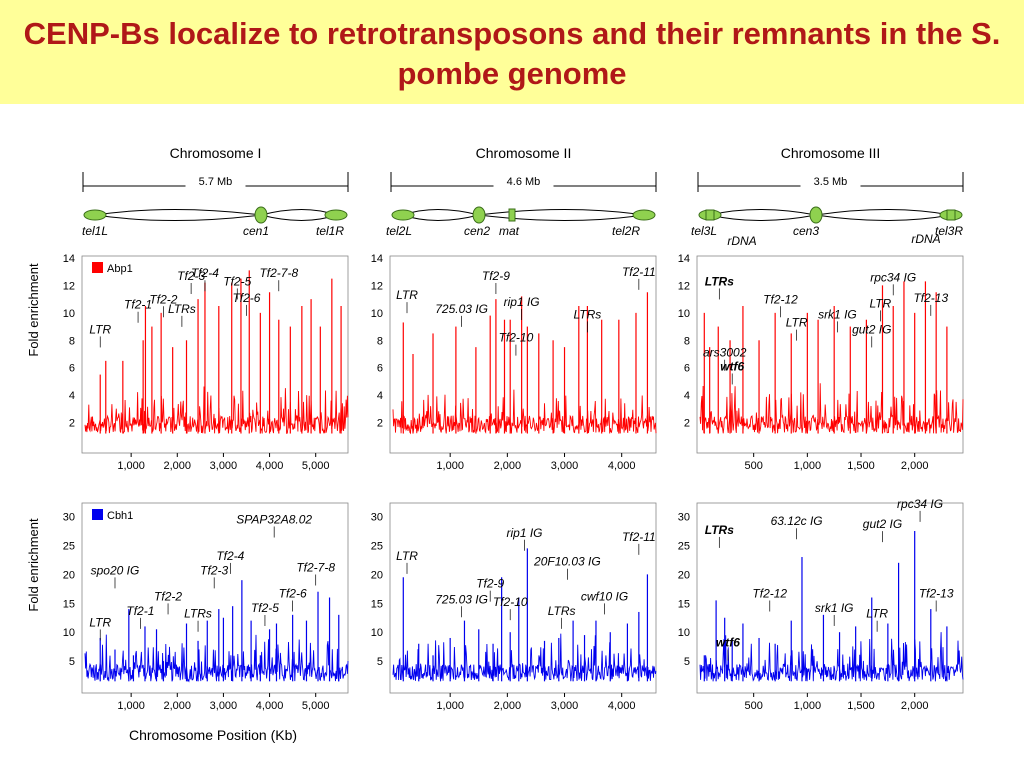 This screenshot has height=768, width=1024. What do you see at coordinates (626, 231) in the screenshot?
I see `chromosome-locus-label: tel2R` at bounding box center [626, 231].